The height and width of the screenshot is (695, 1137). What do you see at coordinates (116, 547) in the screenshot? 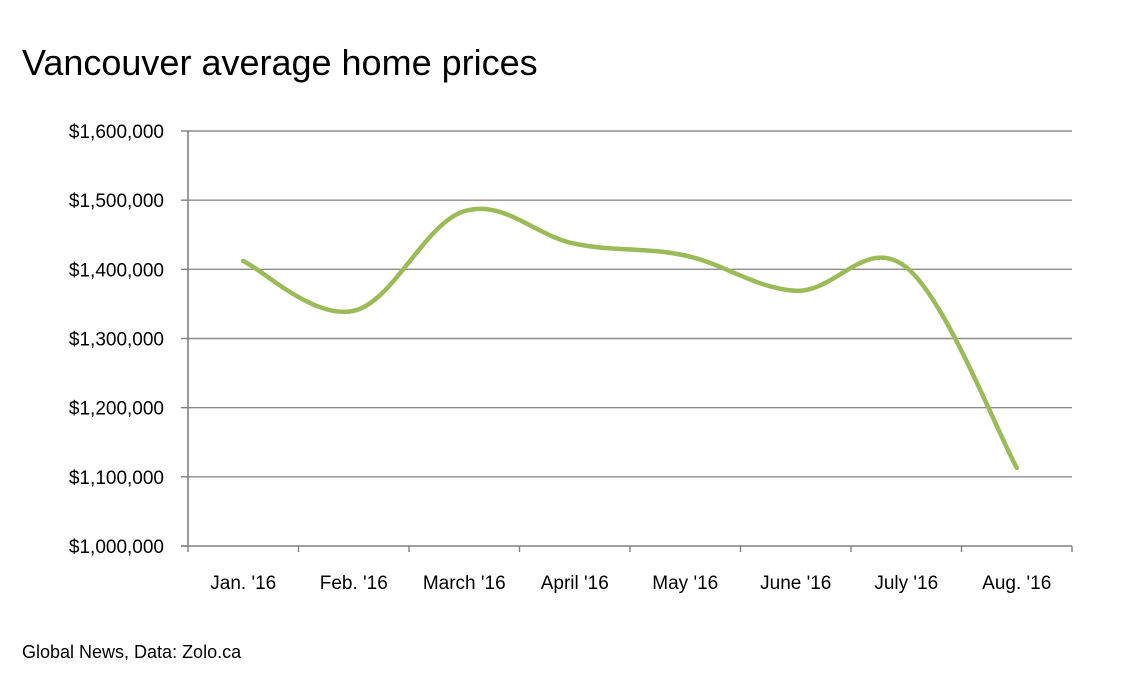
I see `y-tick-label: $1,000,000` at bounding box center [116, 547].